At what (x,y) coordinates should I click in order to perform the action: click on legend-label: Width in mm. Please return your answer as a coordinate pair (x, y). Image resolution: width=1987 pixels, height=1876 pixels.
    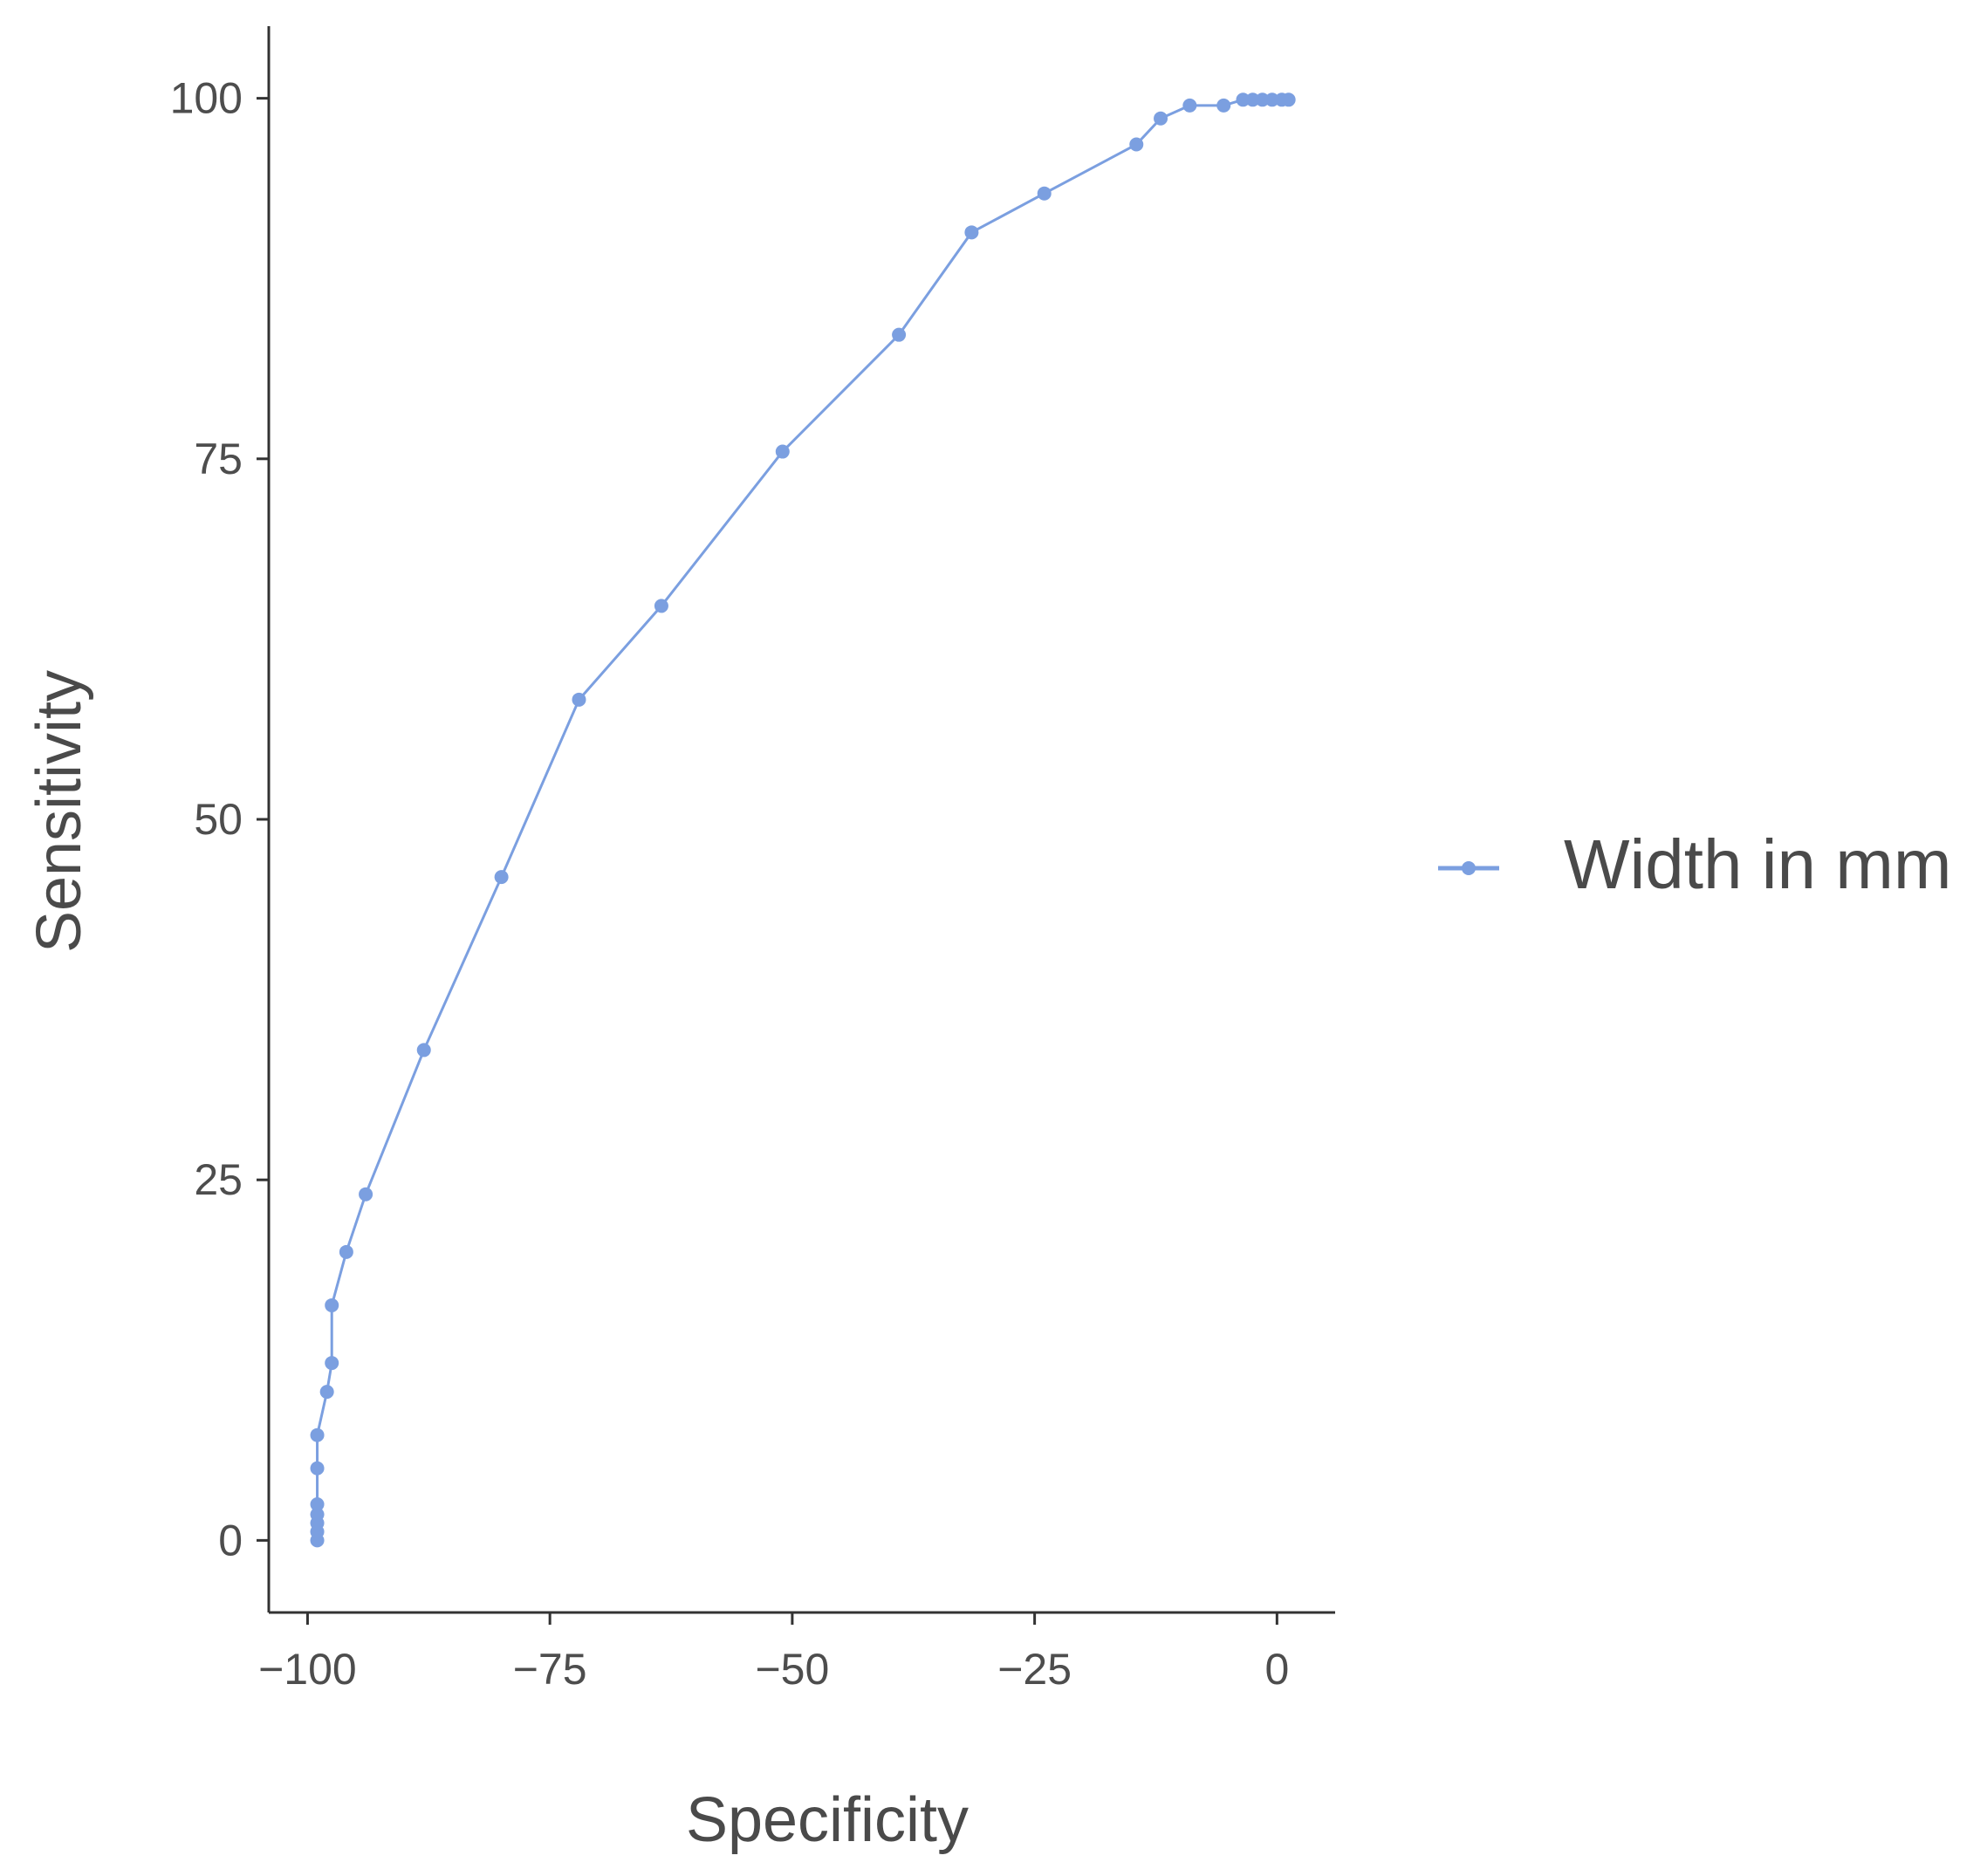
    Looking at the image, I should click on (1758, 864).